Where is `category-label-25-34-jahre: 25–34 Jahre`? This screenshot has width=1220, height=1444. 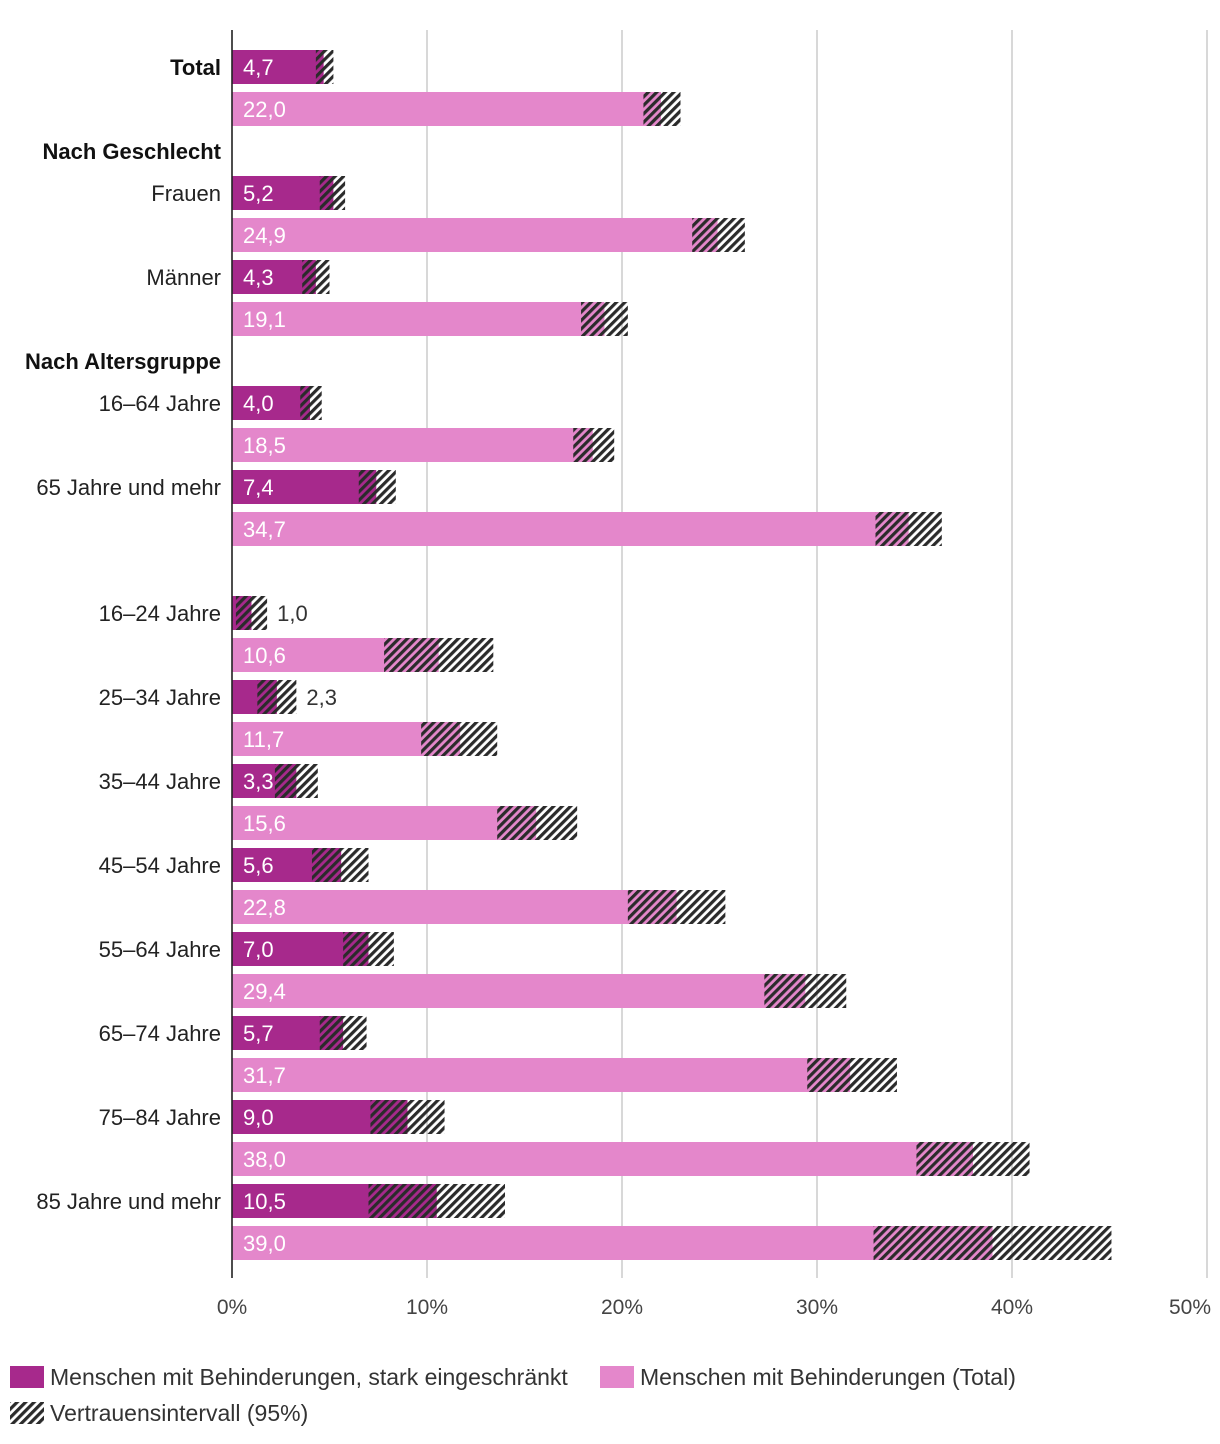
category-label-25-34-jahre: 25–34 Jahre is located at coordinates (160, 697).